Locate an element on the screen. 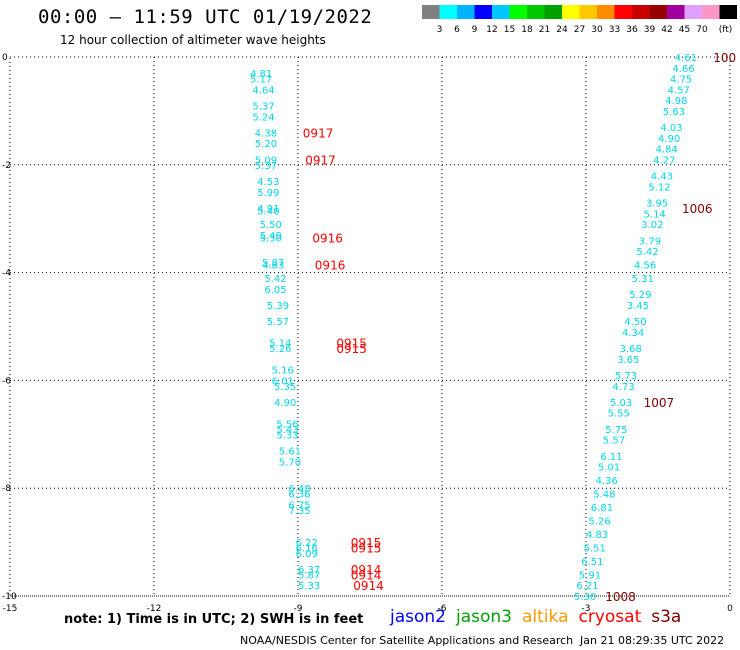  legend-tick-label: 12 is located at coordinates (491, 30).